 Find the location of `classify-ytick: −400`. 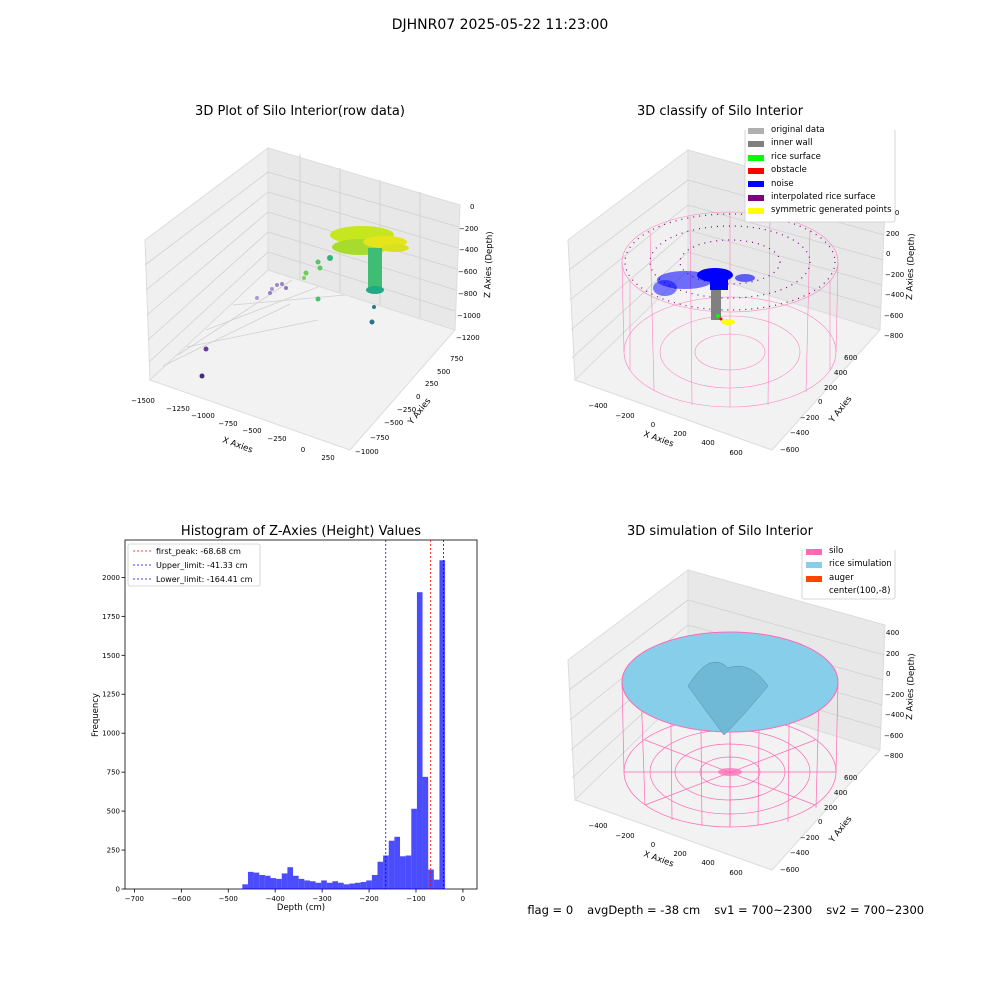

classify-ytick: −400 is located at coordinates (799, 433).